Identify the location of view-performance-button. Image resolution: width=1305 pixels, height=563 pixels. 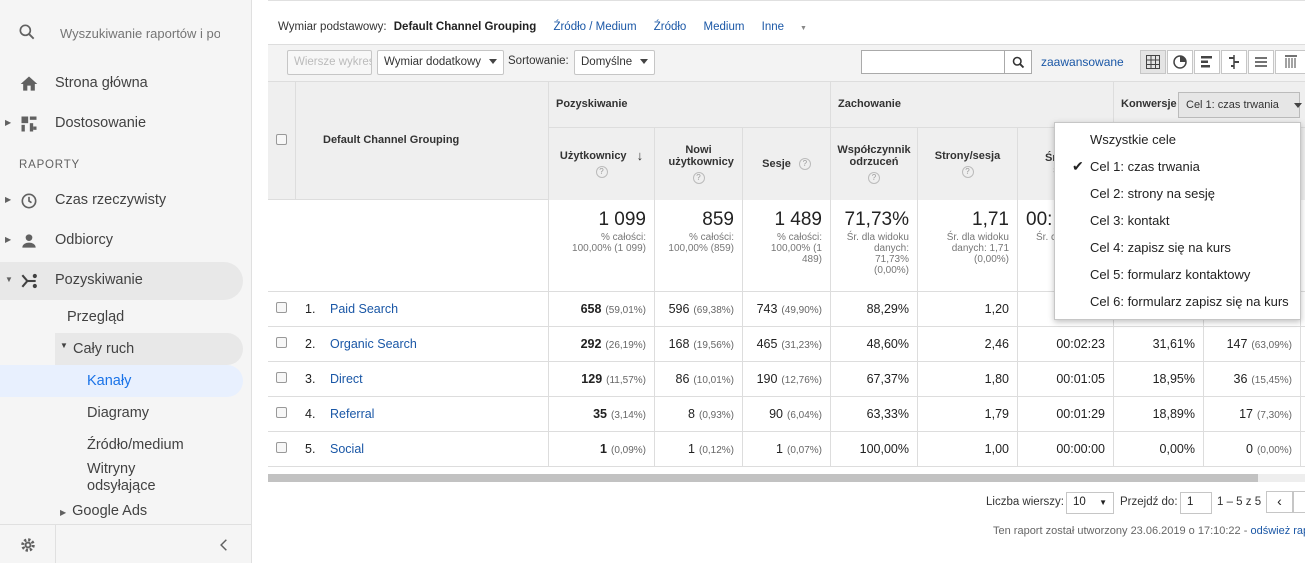
(1207, 62).